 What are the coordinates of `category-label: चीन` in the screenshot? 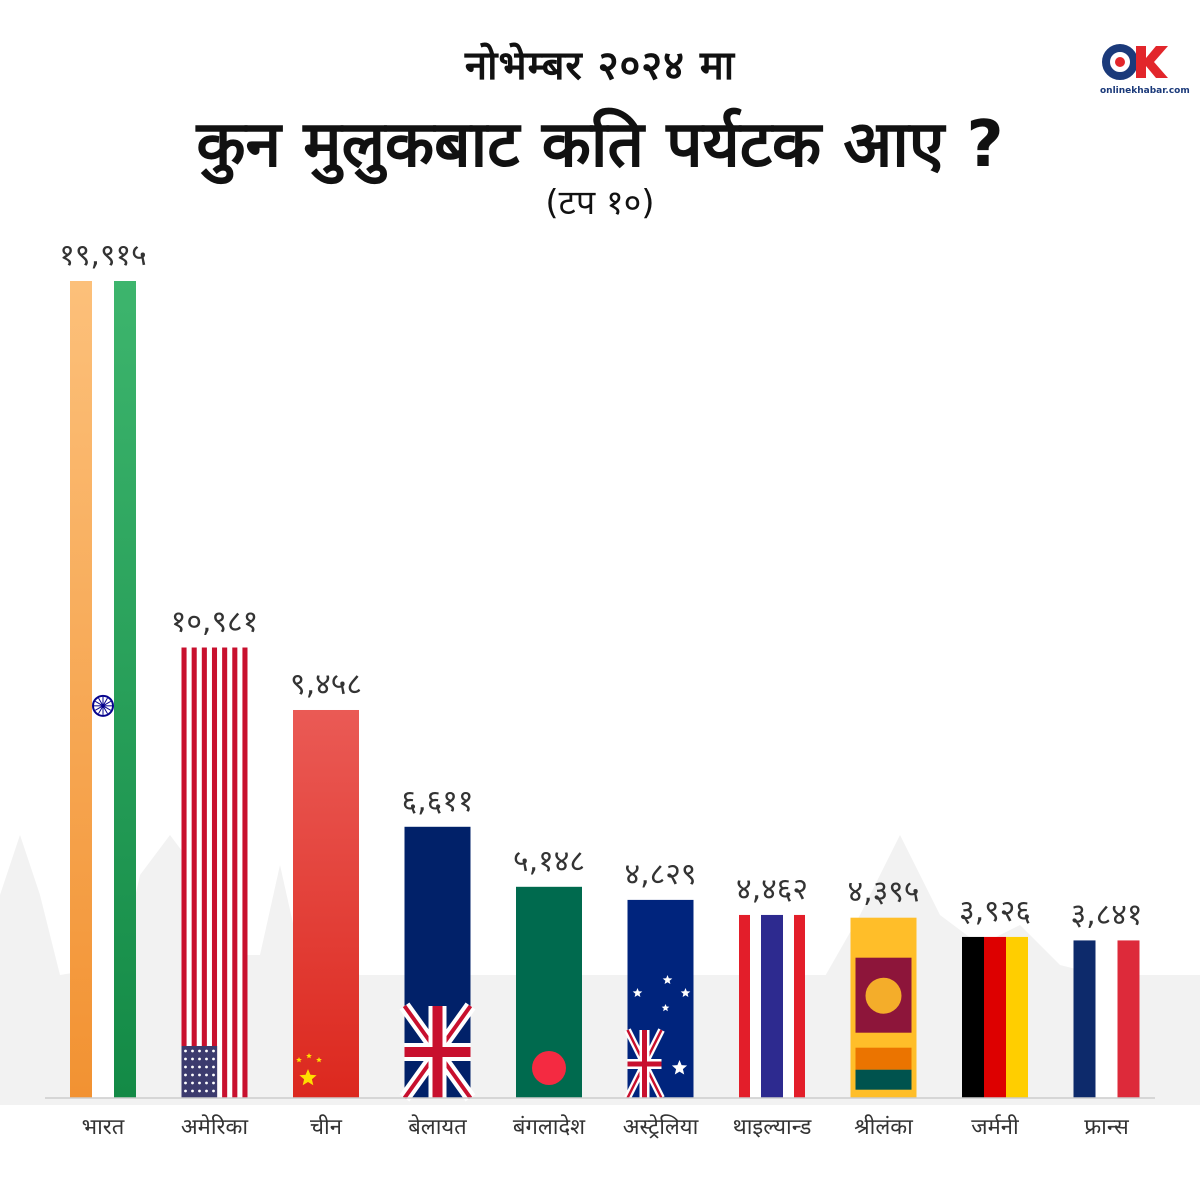 It's located at (326, 1127).